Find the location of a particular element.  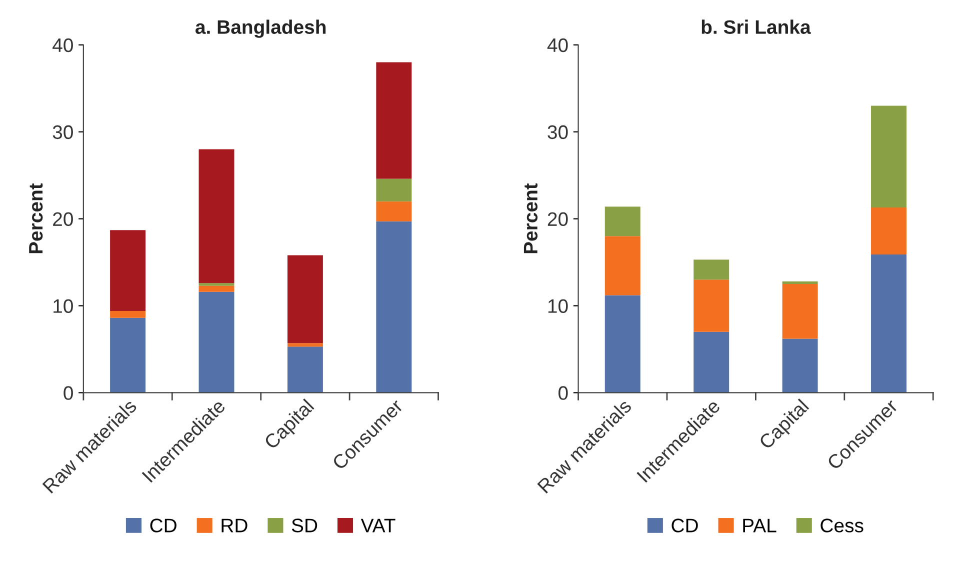

legend-label: RD is located at coordinates (235, 525).